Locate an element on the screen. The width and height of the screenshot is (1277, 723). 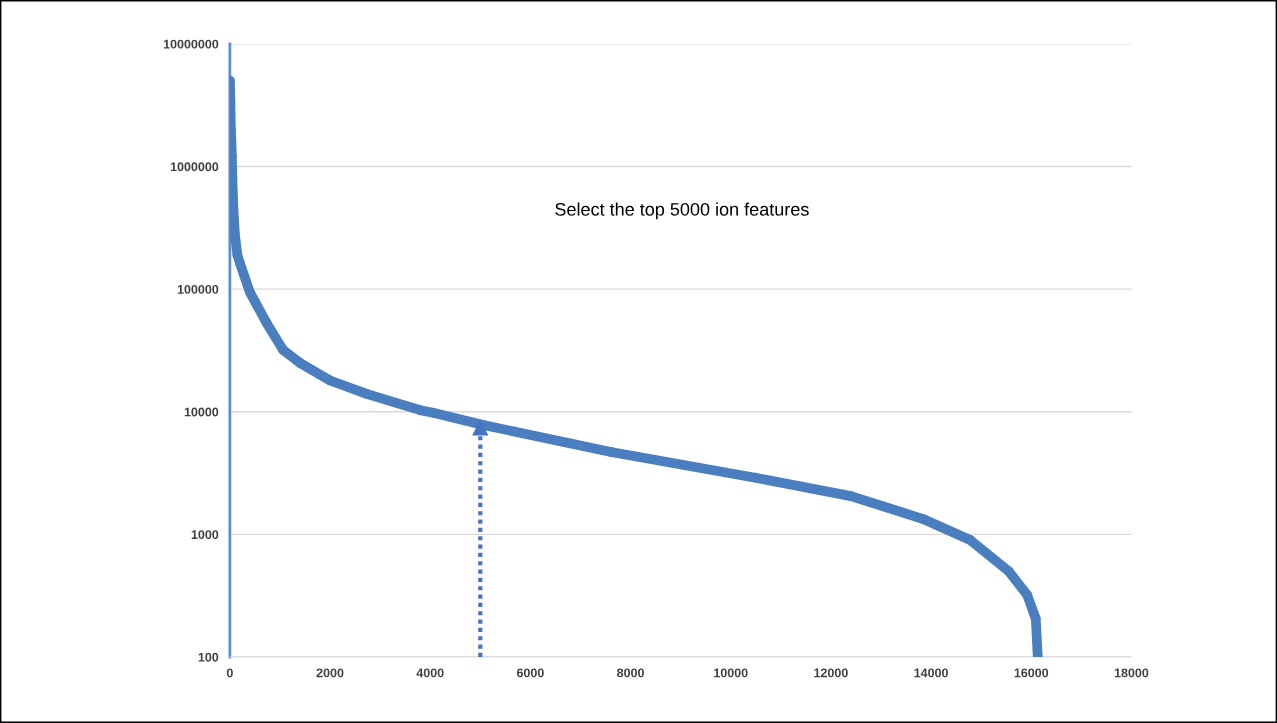
x-tick-label: 18000 is located at coordinates (1131, 673).